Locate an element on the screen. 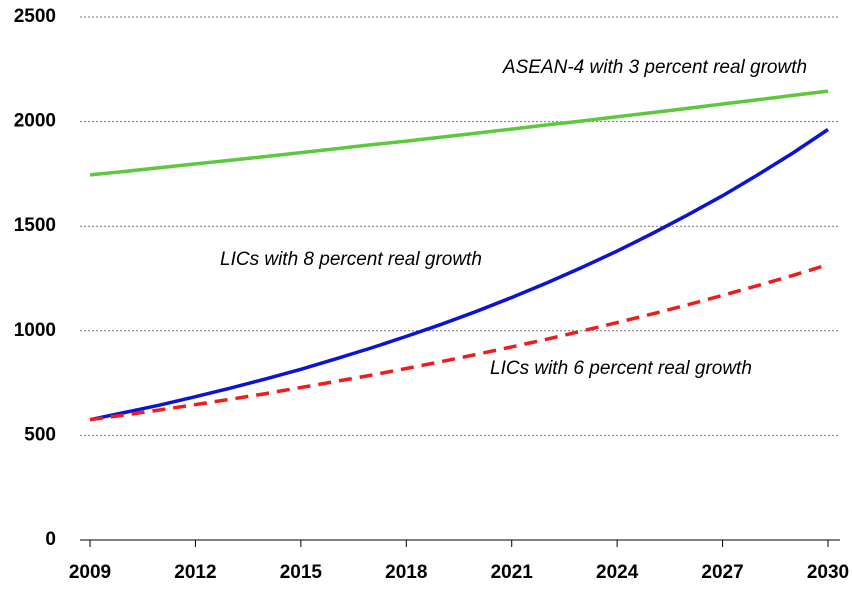 The width and height of the screenshot is (852, 589). y-tick-label: 1500 is located at coordinates (35, 225).